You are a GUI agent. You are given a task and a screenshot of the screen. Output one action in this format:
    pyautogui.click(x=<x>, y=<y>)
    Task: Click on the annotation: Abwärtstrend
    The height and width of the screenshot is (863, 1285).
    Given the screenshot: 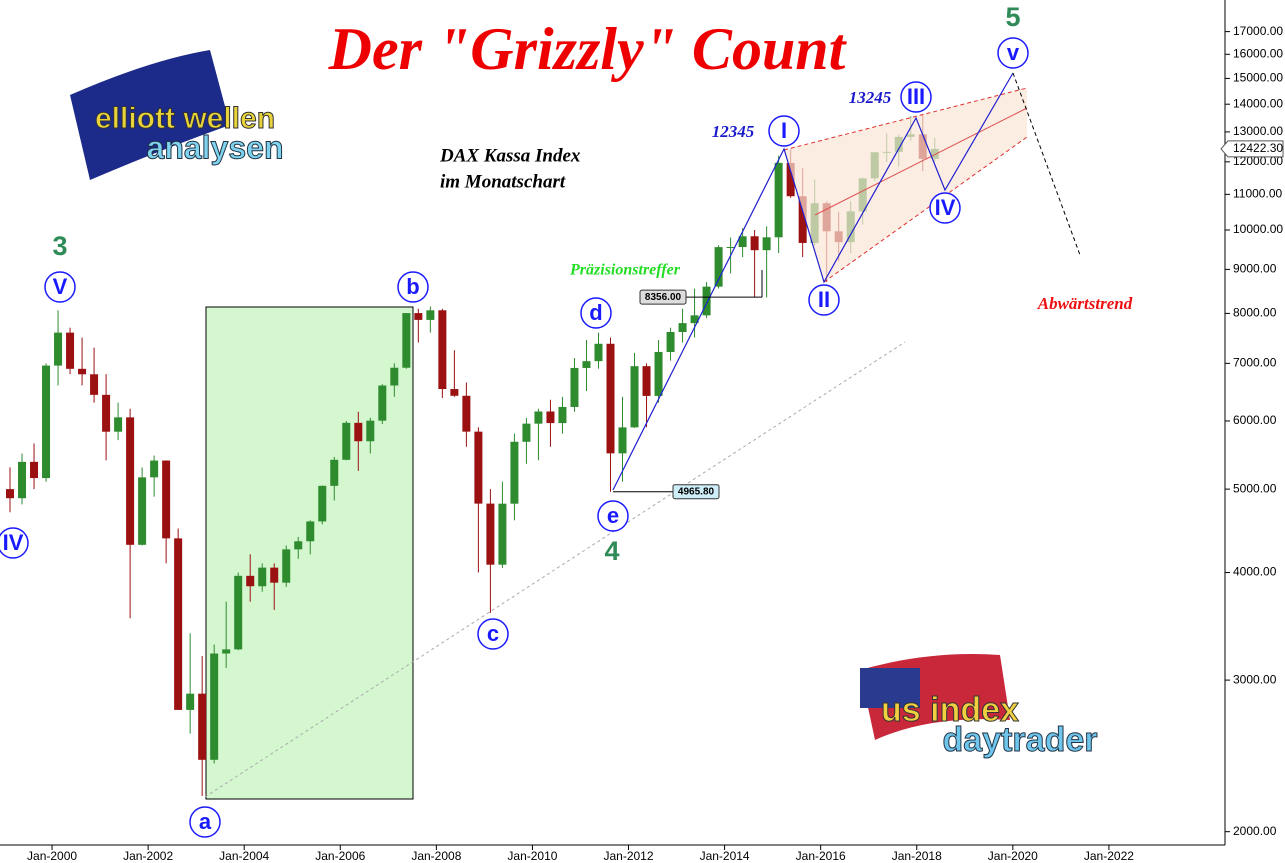 What is the action you would take?
    pyautogui.click(x=1085, y=303)
    